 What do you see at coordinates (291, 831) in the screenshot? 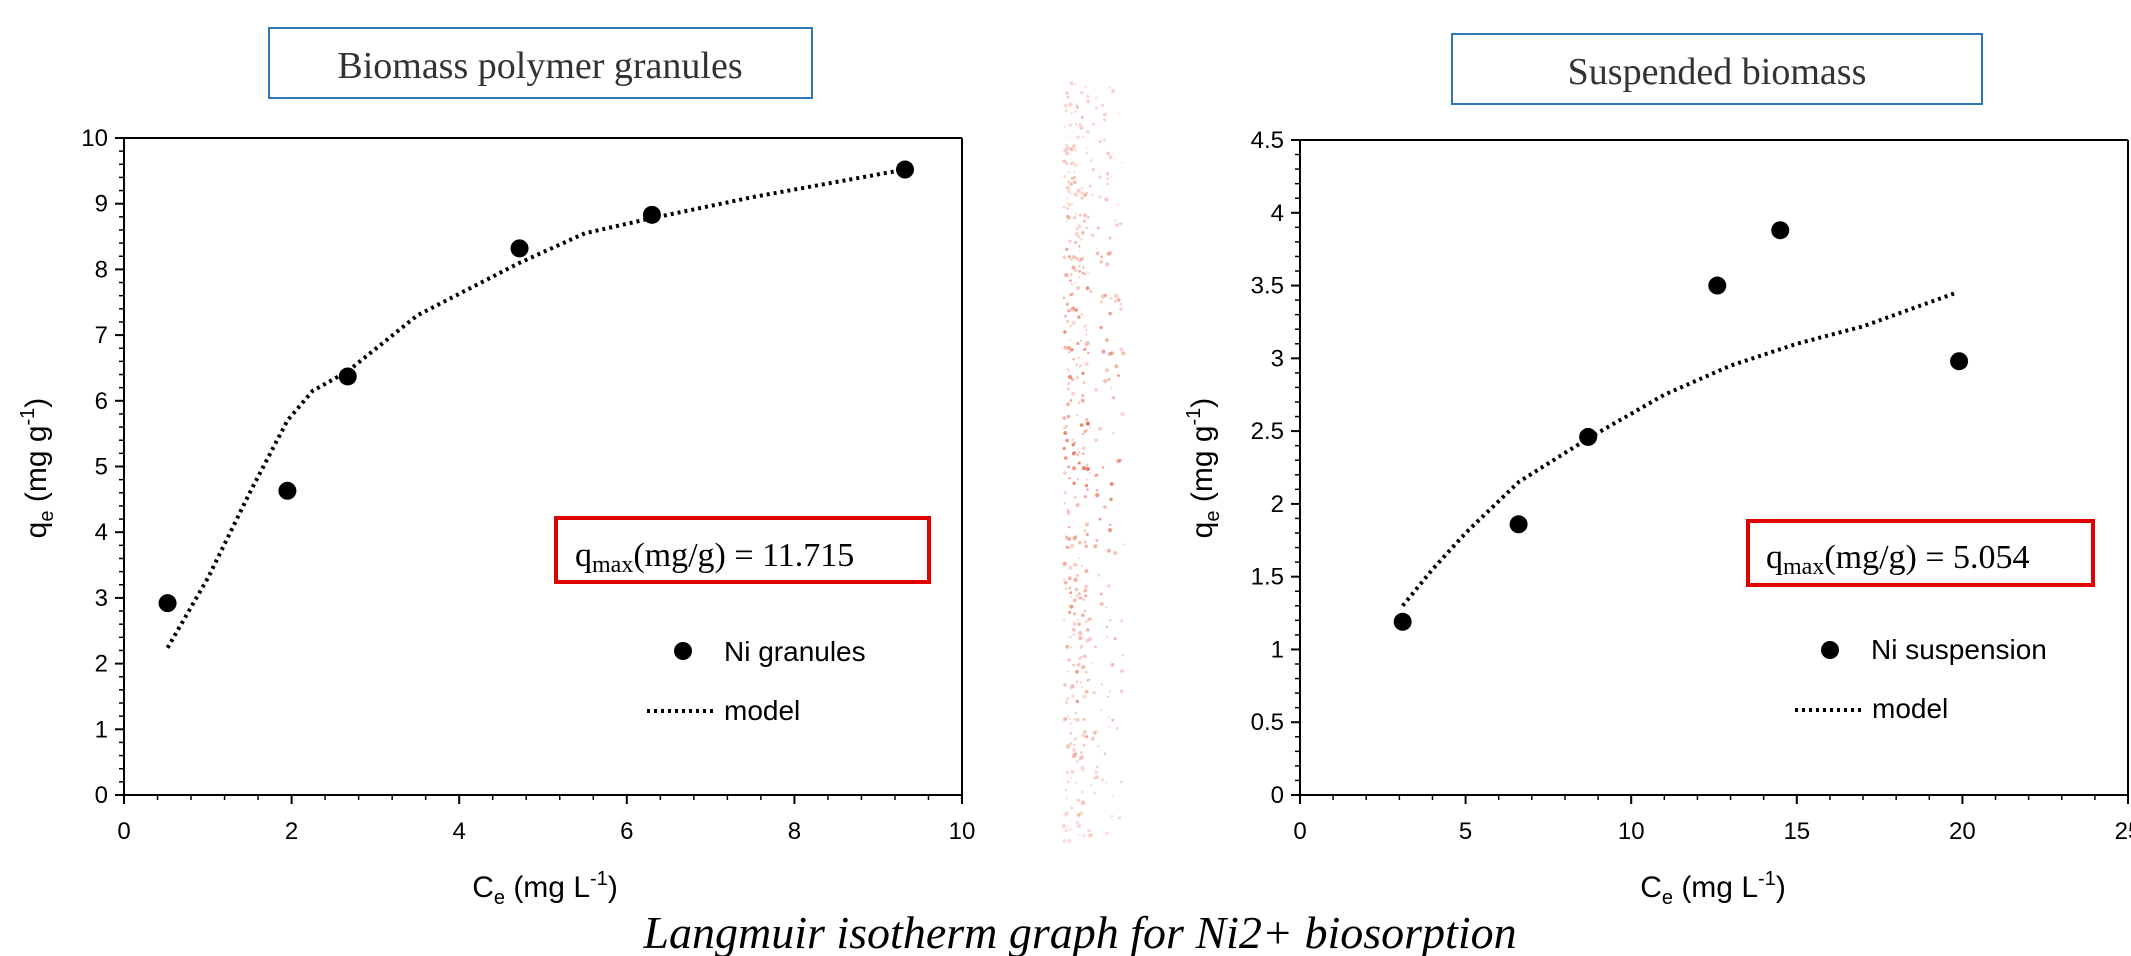
I see `x-tick-label: 2` at bounding box center [291, 831].